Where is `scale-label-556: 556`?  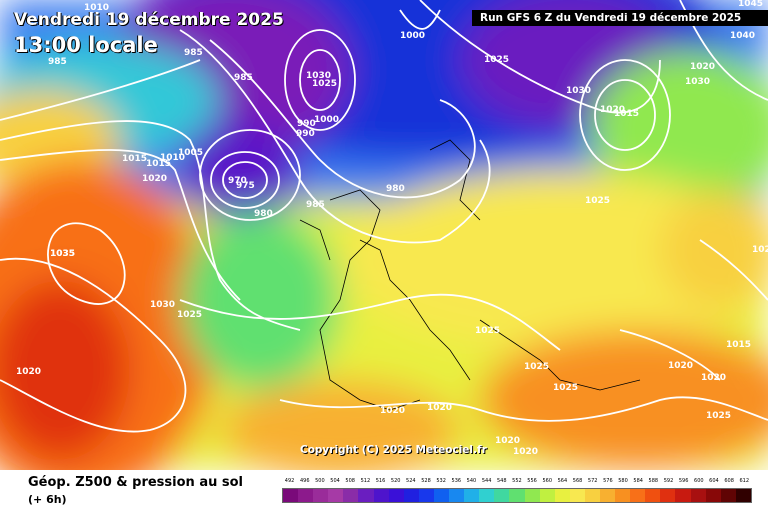 scale-label-556: 556 is located at coordinates (532, 481).